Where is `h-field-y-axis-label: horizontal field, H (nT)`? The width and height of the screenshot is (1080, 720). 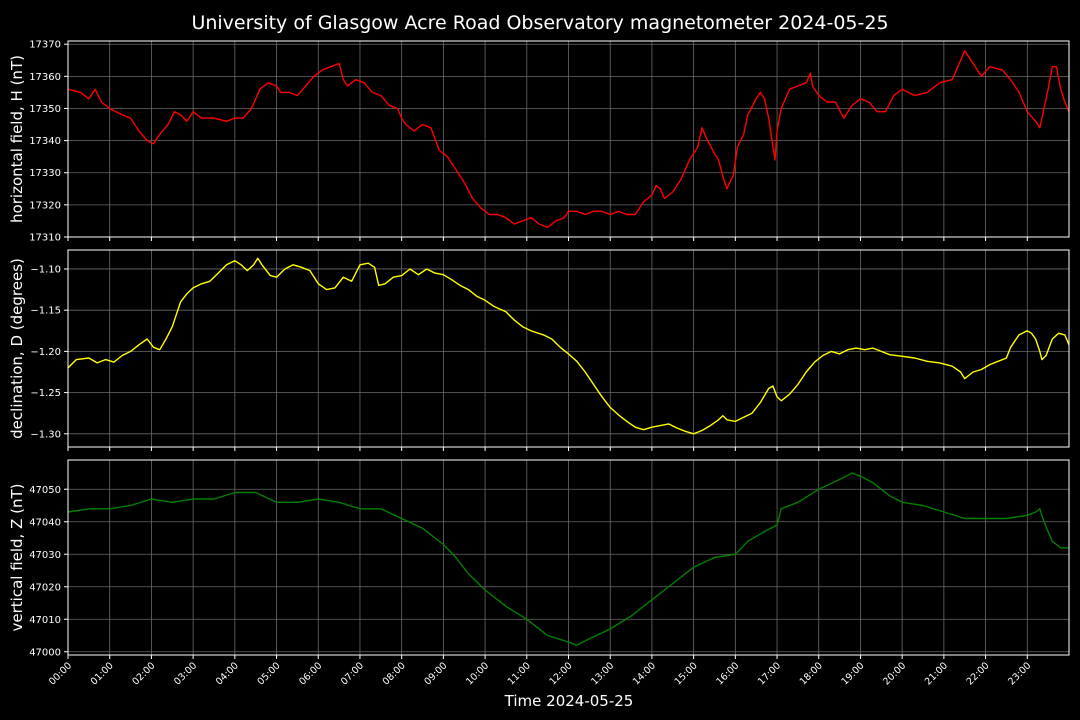
h-field-y-axis-label: horizontal field, H (nT) is located at coordinates (17, 139).